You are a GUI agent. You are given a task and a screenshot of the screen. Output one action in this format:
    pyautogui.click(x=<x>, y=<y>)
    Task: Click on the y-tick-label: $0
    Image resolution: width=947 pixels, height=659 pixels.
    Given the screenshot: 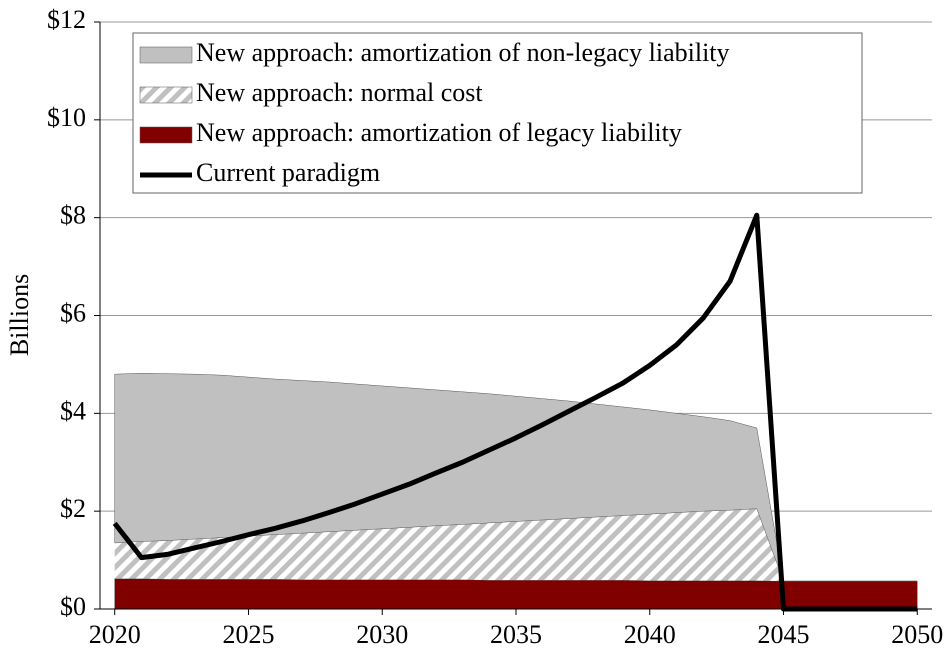 What is the action you would take?
    pyautogui.click(x=73, y=606)
    